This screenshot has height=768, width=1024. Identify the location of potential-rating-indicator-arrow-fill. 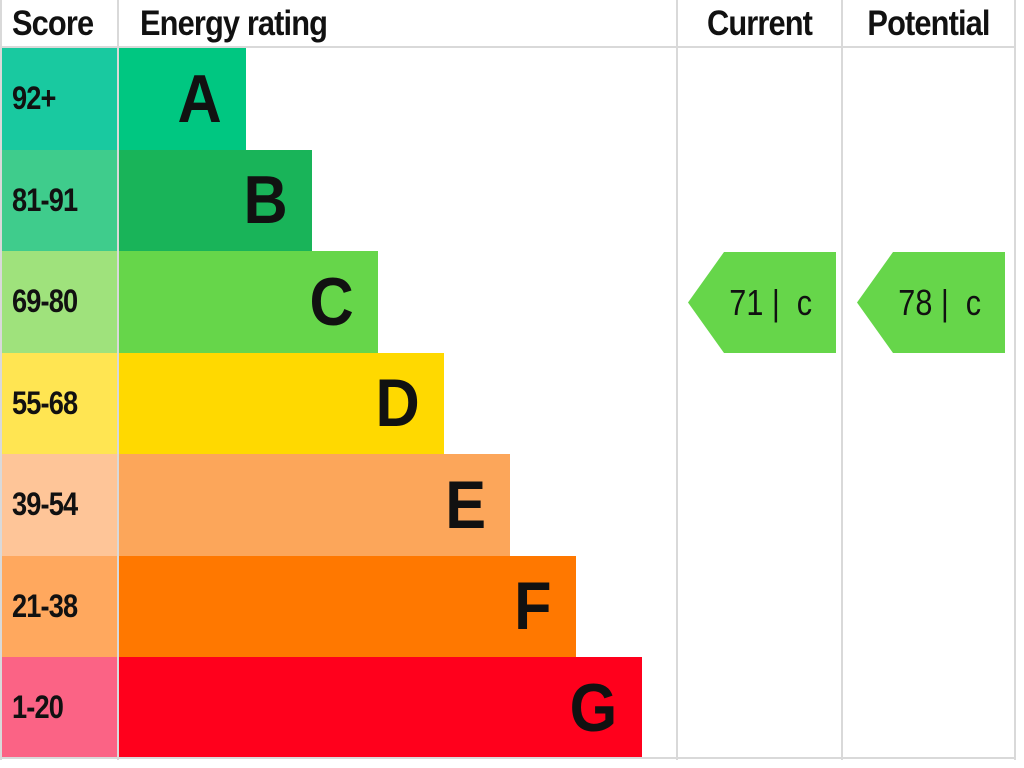
(931, 302).